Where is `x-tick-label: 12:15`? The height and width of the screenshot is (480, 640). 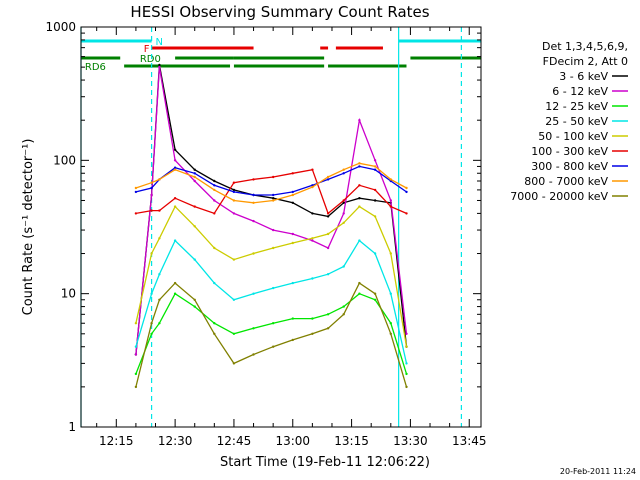 x-tick-label: 12:15 is located at coordinates (116, 441).